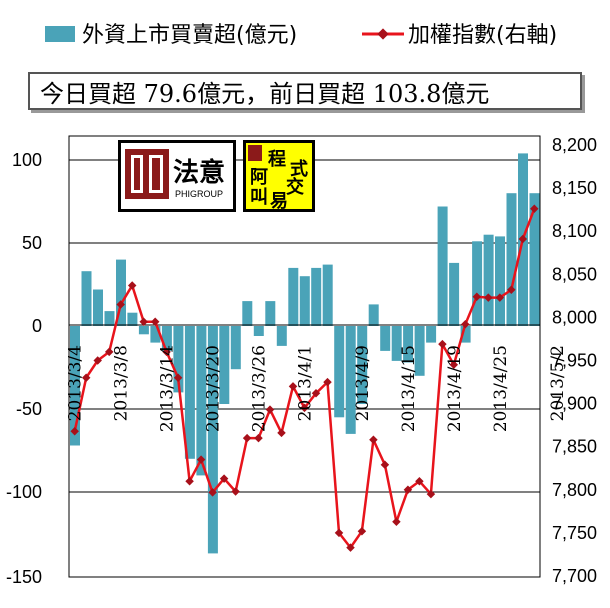 The width and height of the screenshot is (610, 608). What do you see at coordinates (32, 243) in the screenshot?
I see `left-tick-1: 50` at bounding box center [32, 243].